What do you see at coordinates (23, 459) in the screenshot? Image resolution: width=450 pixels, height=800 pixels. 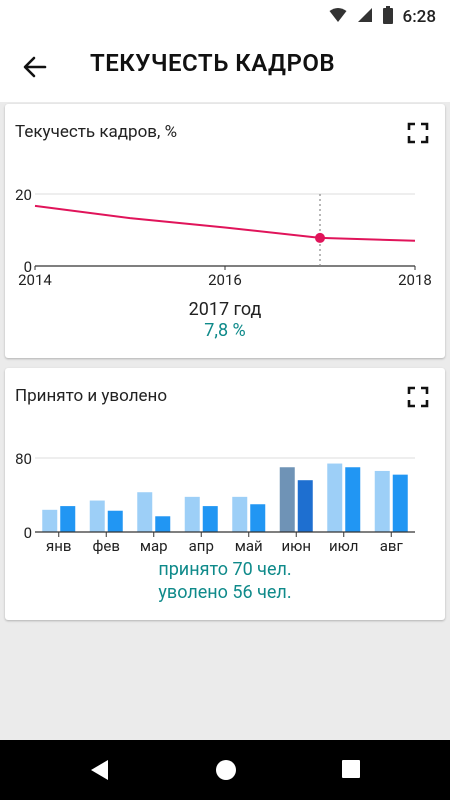 I see `y-tick-label: 80` at bounding box center [23, 459].